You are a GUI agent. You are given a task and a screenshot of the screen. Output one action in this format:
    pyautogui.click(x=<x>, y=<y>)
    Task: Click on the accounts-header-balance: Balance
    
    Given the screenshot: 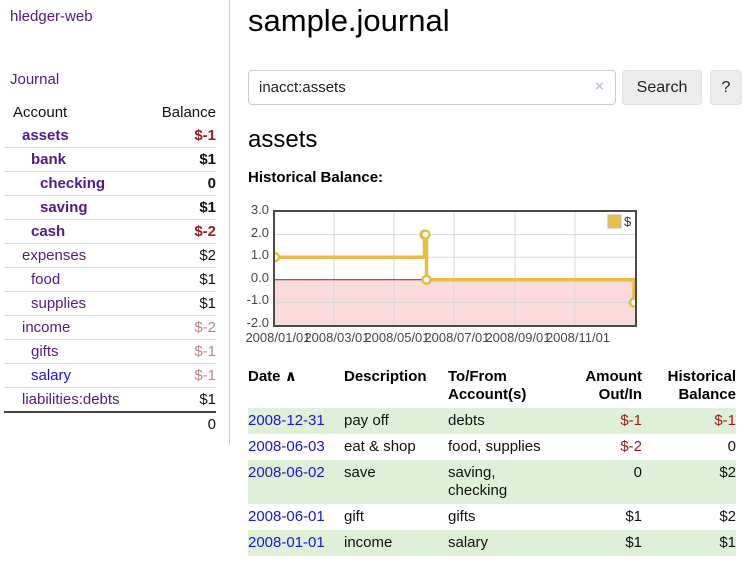 What is the action you would take?
    pyautogui.click(x=188, y=112)
    